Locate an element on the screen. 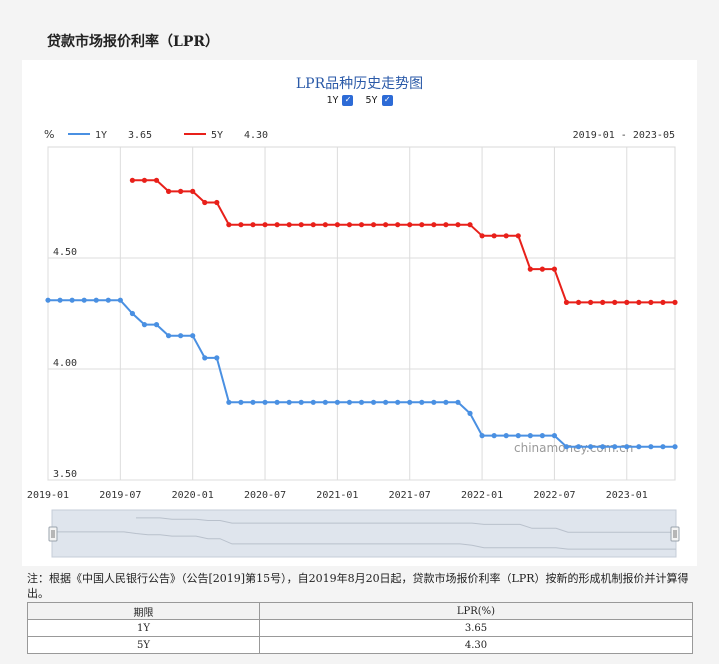 This screenshot has height=664, width=719. x-tick-label: 2021-07 is located at coordinates (410, 495).